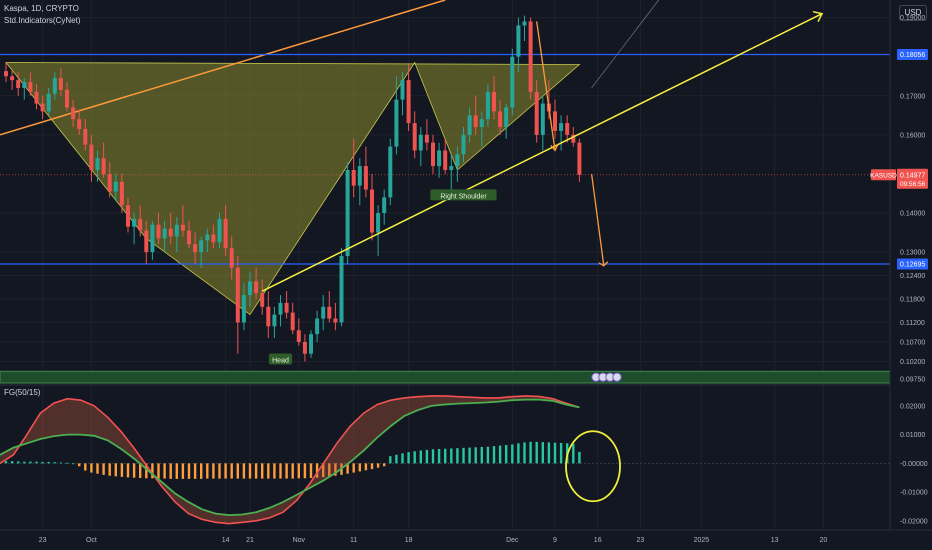 The image size is (932, 550). Describe the element at coordinates (22, 392) in the screenshot. I see `oscillator-label: FG(50/15)` at that location.